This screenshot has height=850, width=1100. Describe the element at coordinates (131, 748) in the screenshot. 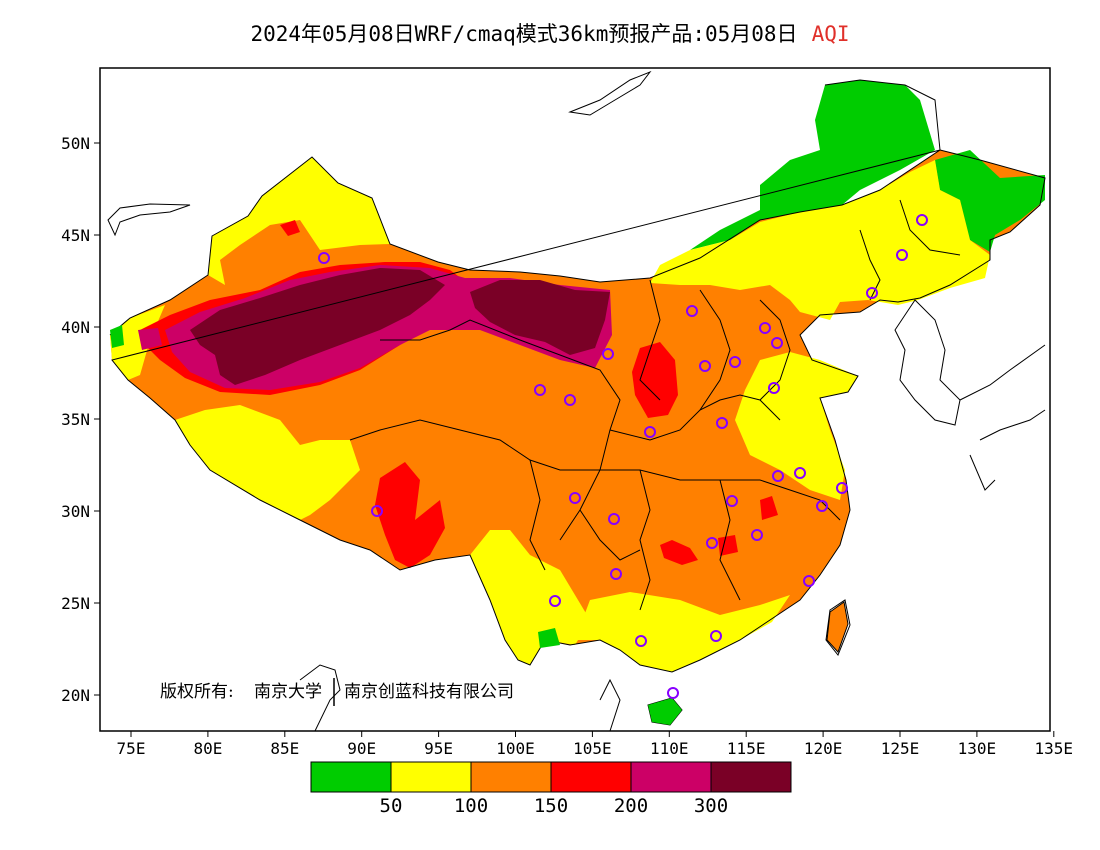

I see `lon-tick-label: 75E` at that location.